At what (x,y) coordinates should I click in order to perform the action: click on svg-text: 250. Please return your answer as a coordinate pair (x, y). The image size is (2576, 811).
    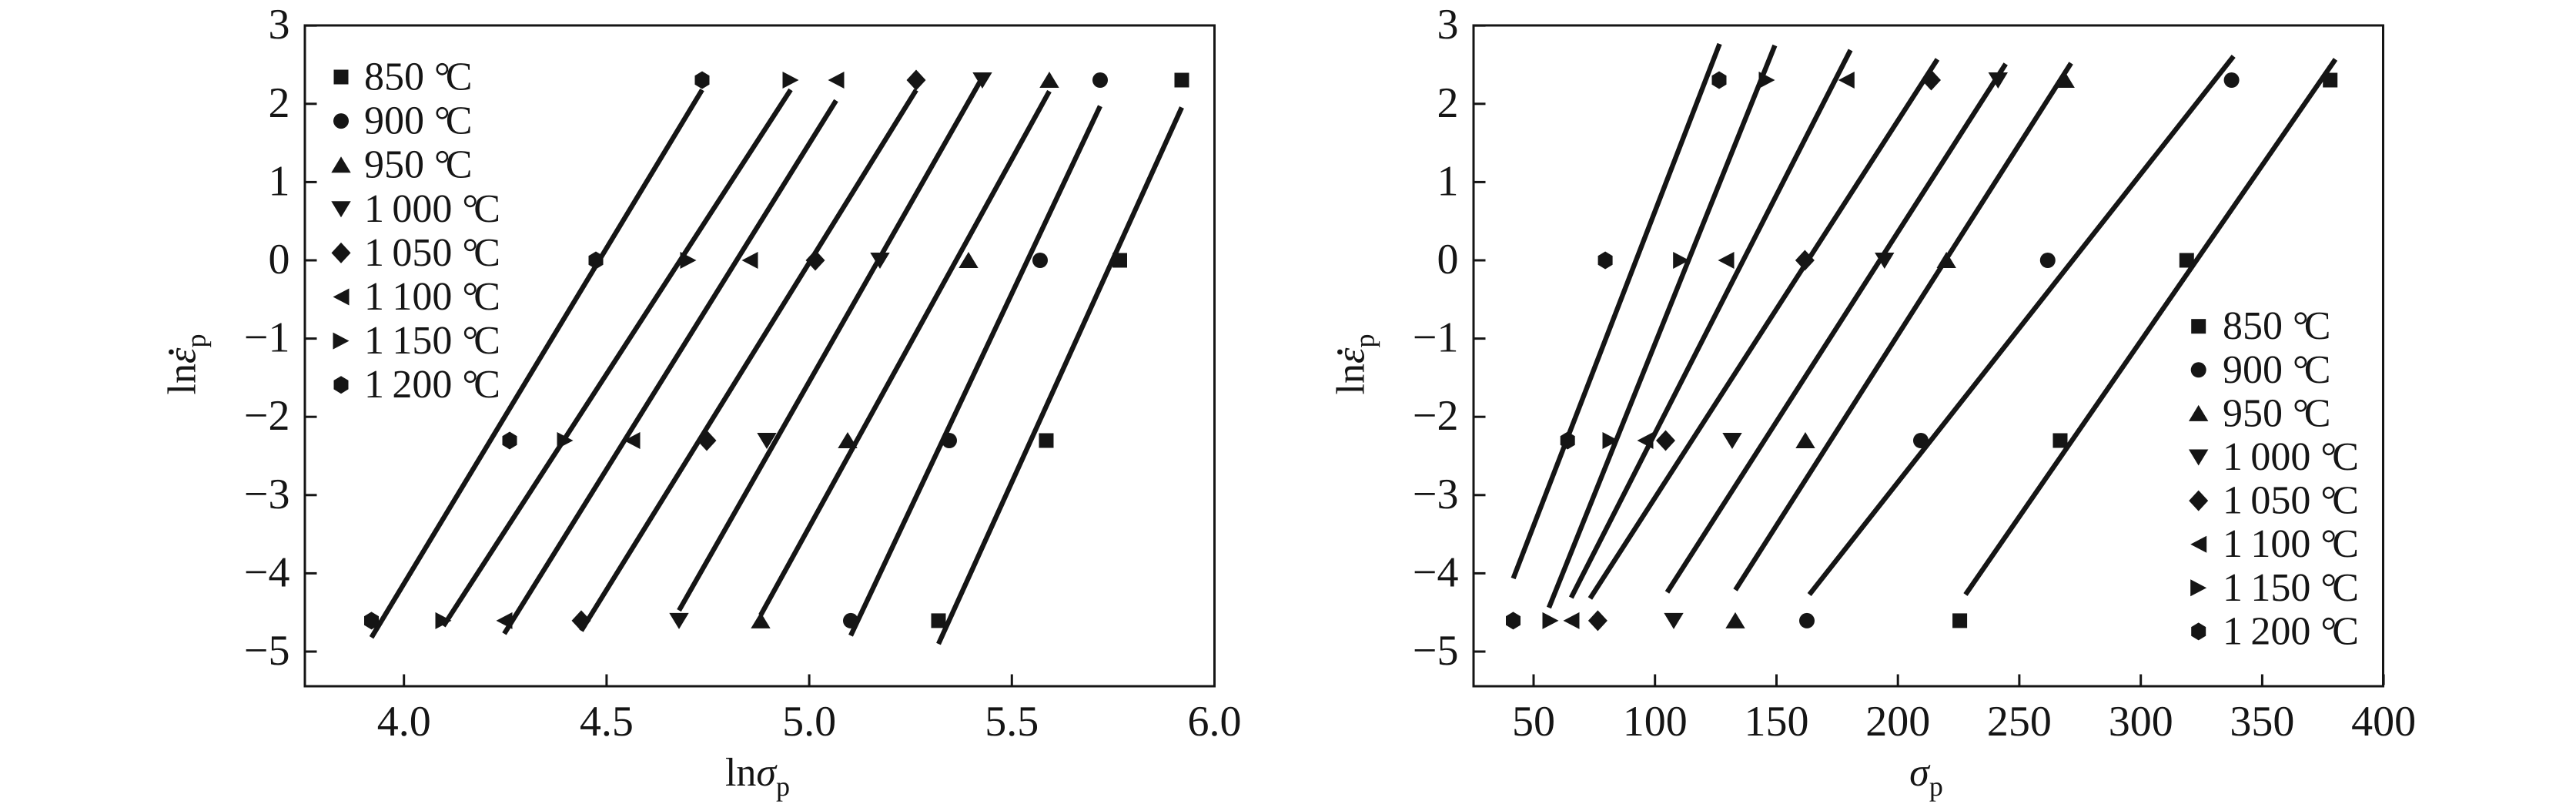
    Looking at the image, I should click on (2020, 722).